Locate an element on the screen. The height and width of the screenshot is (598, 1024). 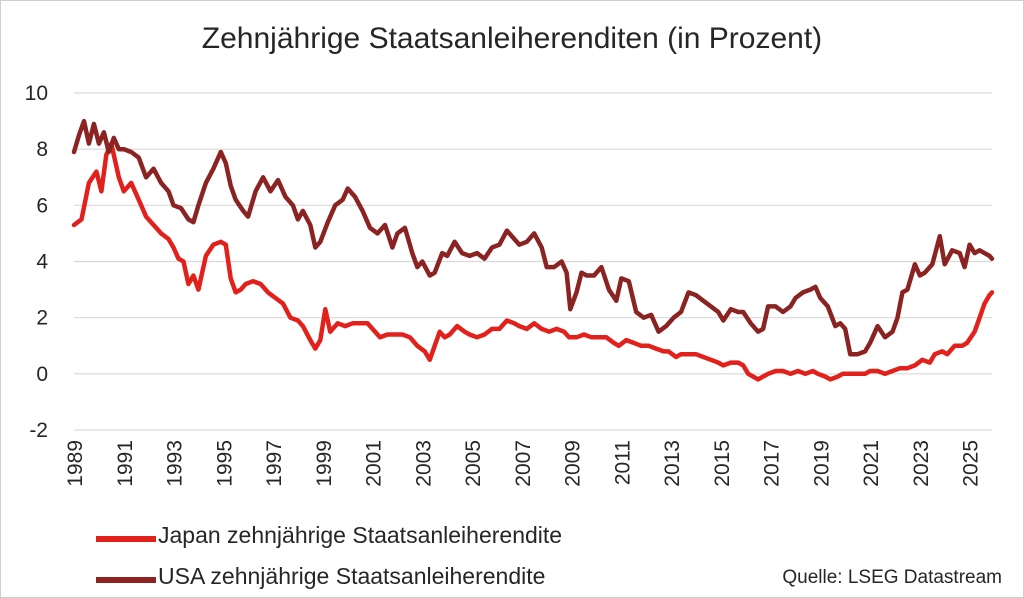
y-tick-label: 4 is located at coordinates (42, 262).